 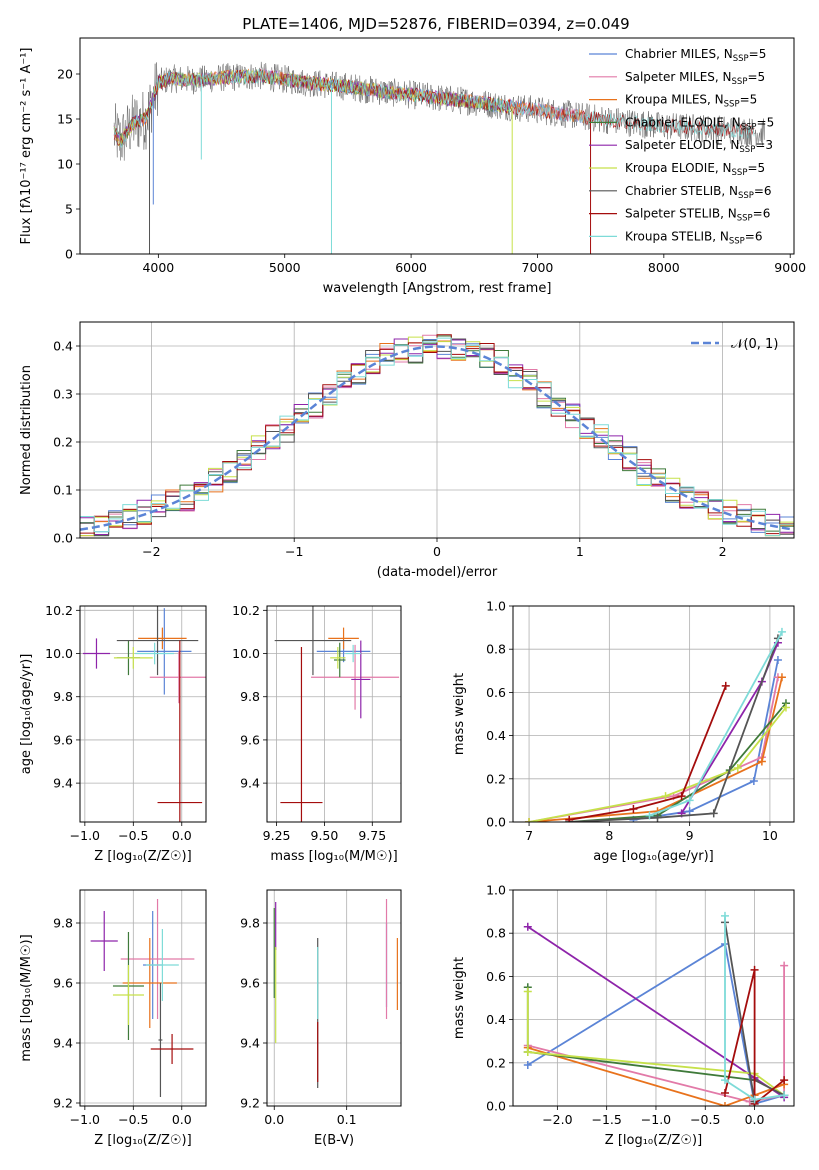 I want to click on x-tick-label: 8, so click(x=609, y=835).